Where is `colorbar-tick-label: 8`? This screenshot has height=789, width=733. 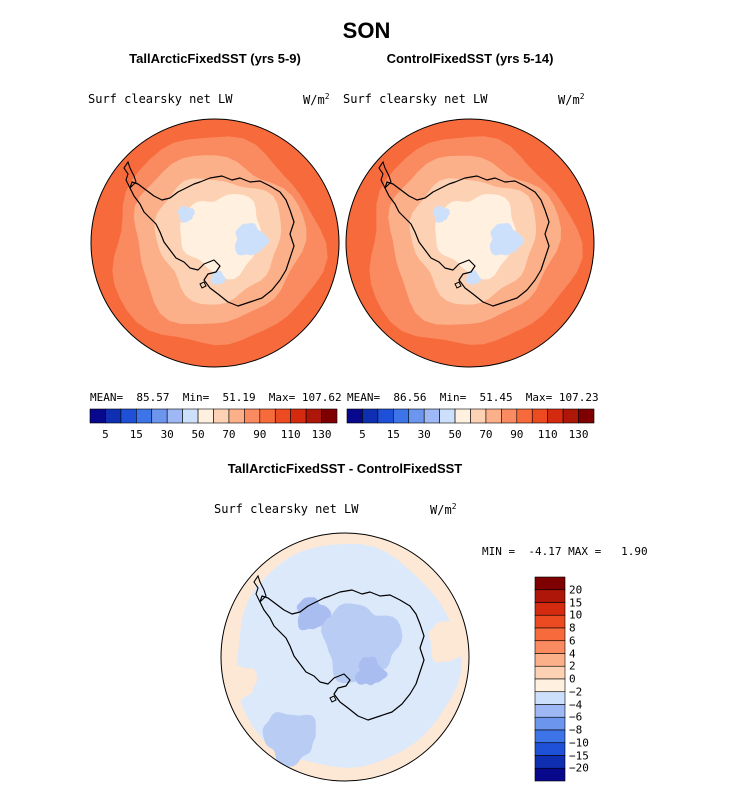
colorbar-tick-label: 8 is located at coordinates (572, 628).